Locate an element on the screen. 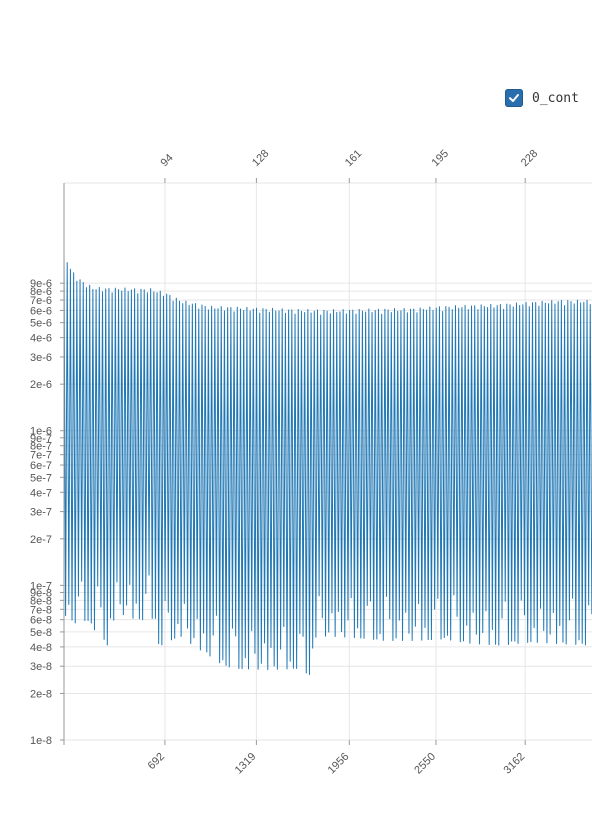 This screenshot has width=592, height=817. legend: 0_cont is located at coordinates (542, 98).